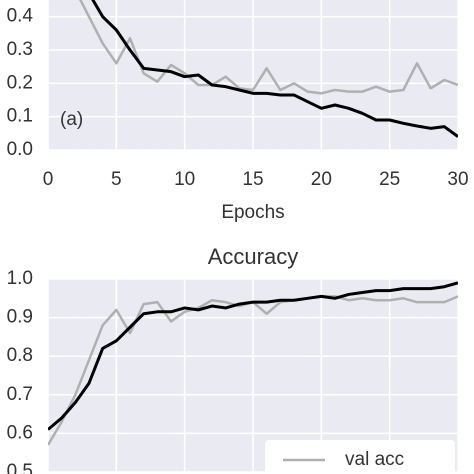  Describe the element at coordinates (20, 394) in the screenshot. I see `y-tick-label: 0.7` at that location.